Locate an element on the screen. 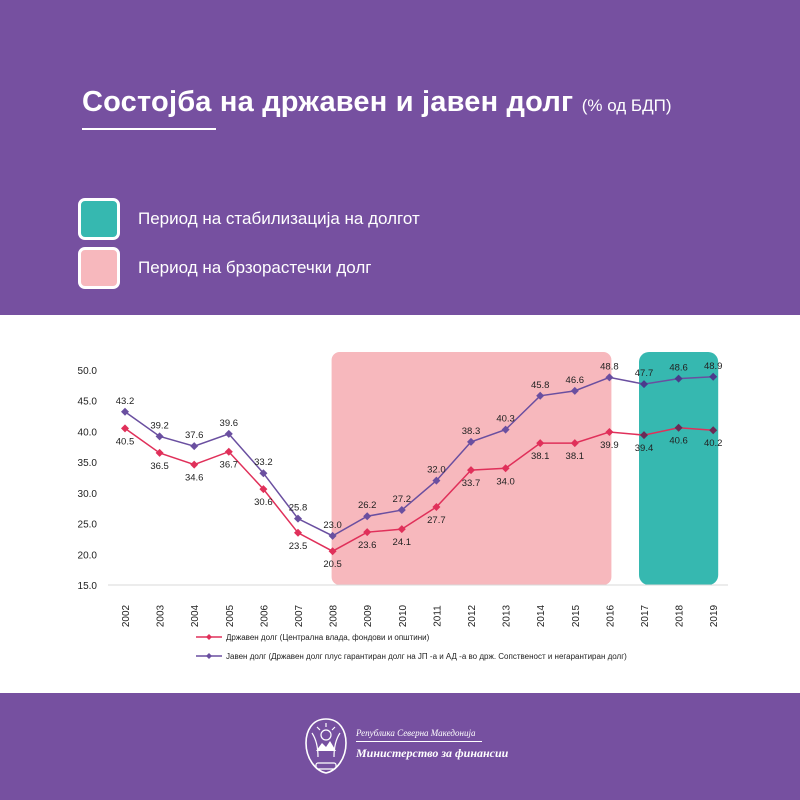 The height and width of the screenshot is (800, 800). x-tick-label: 2019 is located at coordinates (714, 615).